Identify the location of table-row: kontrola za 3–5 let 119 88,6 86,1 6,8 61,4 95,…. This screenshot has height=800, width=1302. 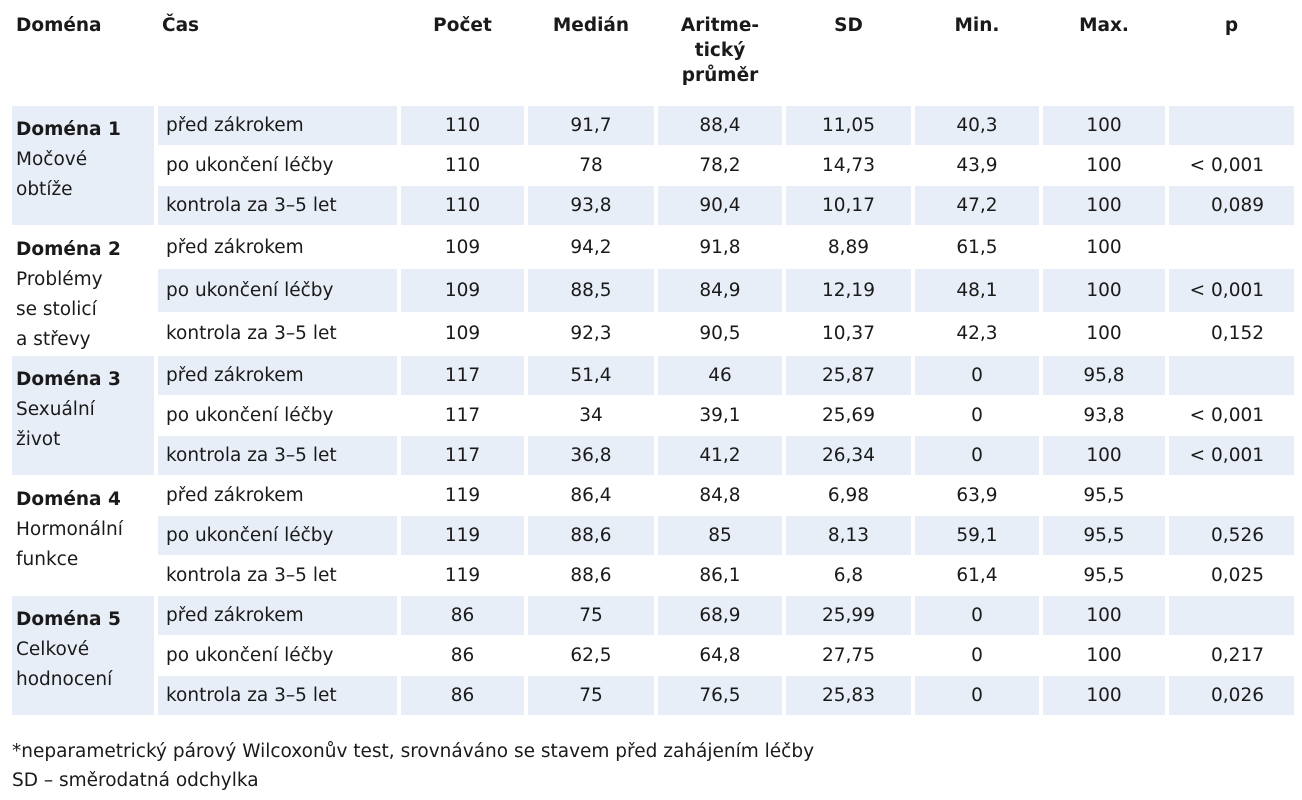
(653, 575).